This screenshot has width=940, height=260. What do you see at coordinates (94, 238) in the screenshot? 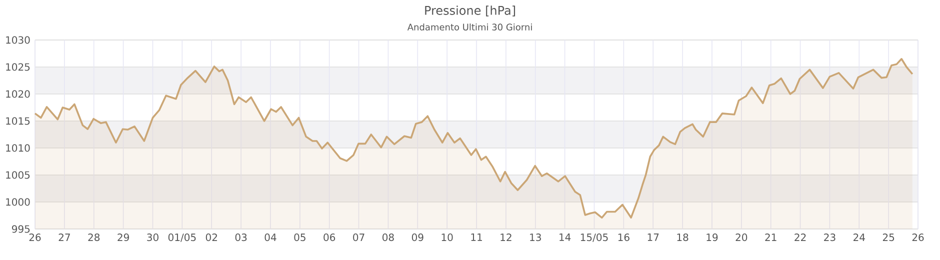
I see `x-tick-label: 28` at bounding box center [94, 238].